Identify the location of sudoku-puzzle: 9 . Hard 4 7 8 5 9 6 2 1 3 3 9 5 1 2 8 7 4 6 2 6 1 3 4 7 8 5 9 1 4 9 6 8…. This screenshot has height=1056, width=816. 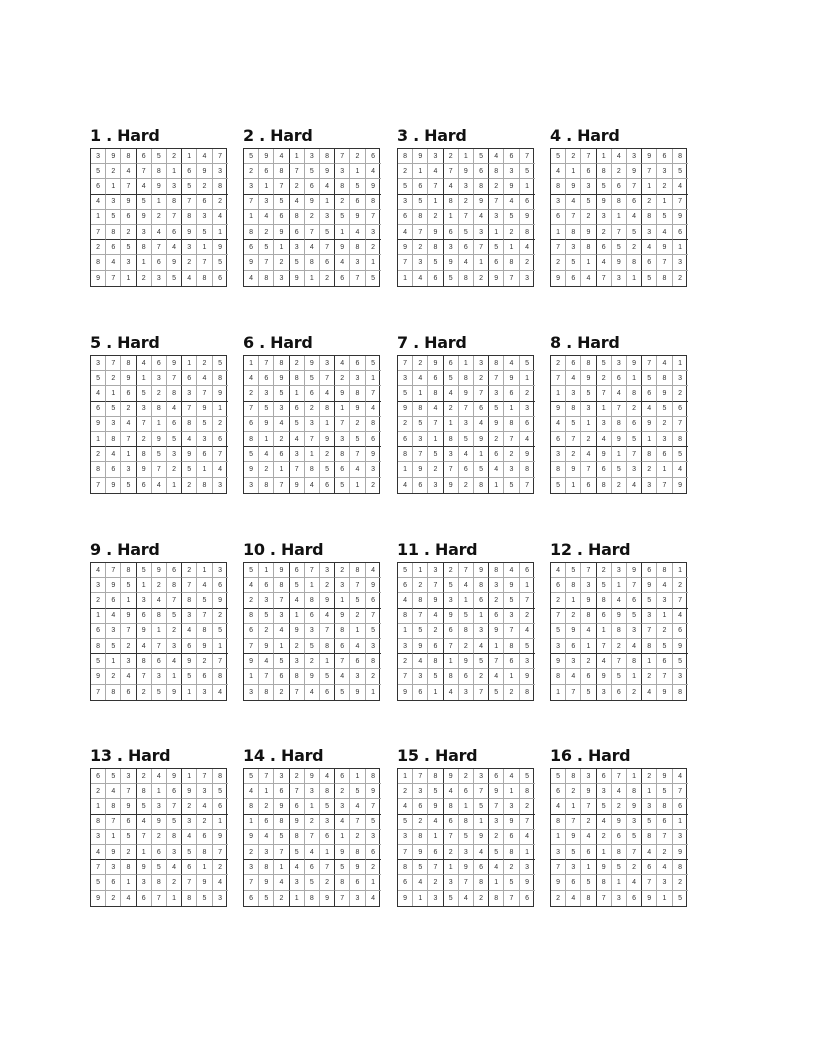
(159, 620).